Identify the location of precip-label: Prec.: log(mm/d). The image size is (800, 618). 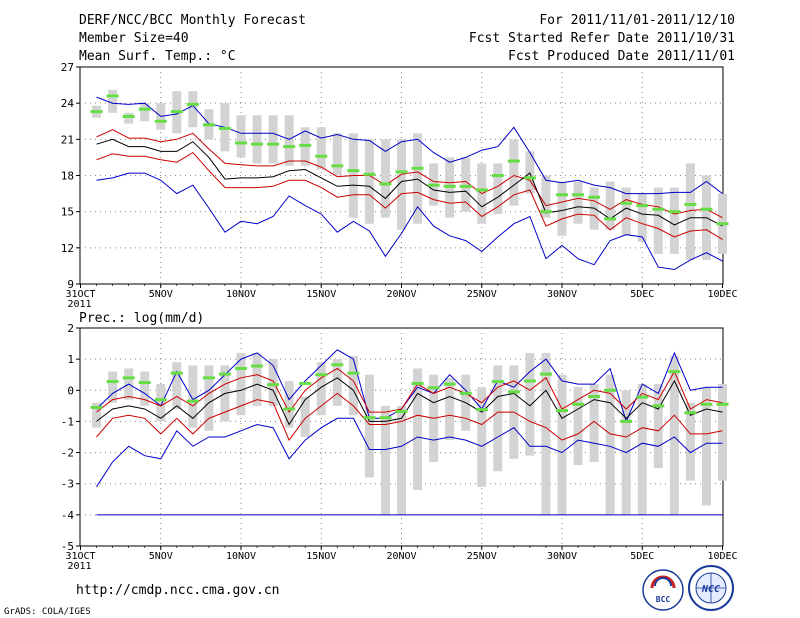
(141, 318).